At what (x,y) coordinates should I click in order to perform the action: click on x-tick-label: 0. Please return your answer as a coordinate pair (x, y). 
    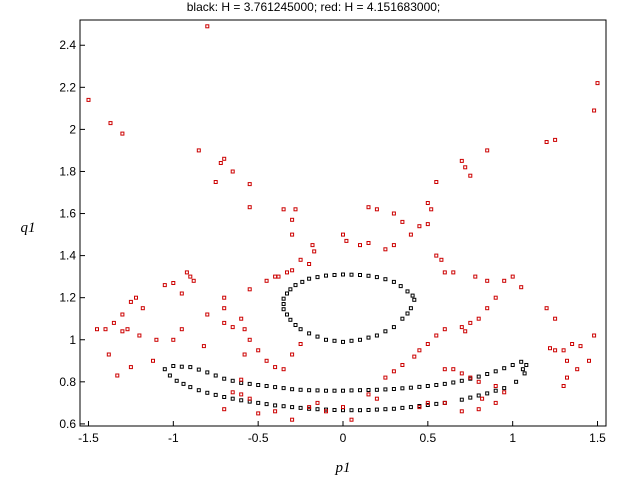
    Looking at the image, I should click on (343, 438).